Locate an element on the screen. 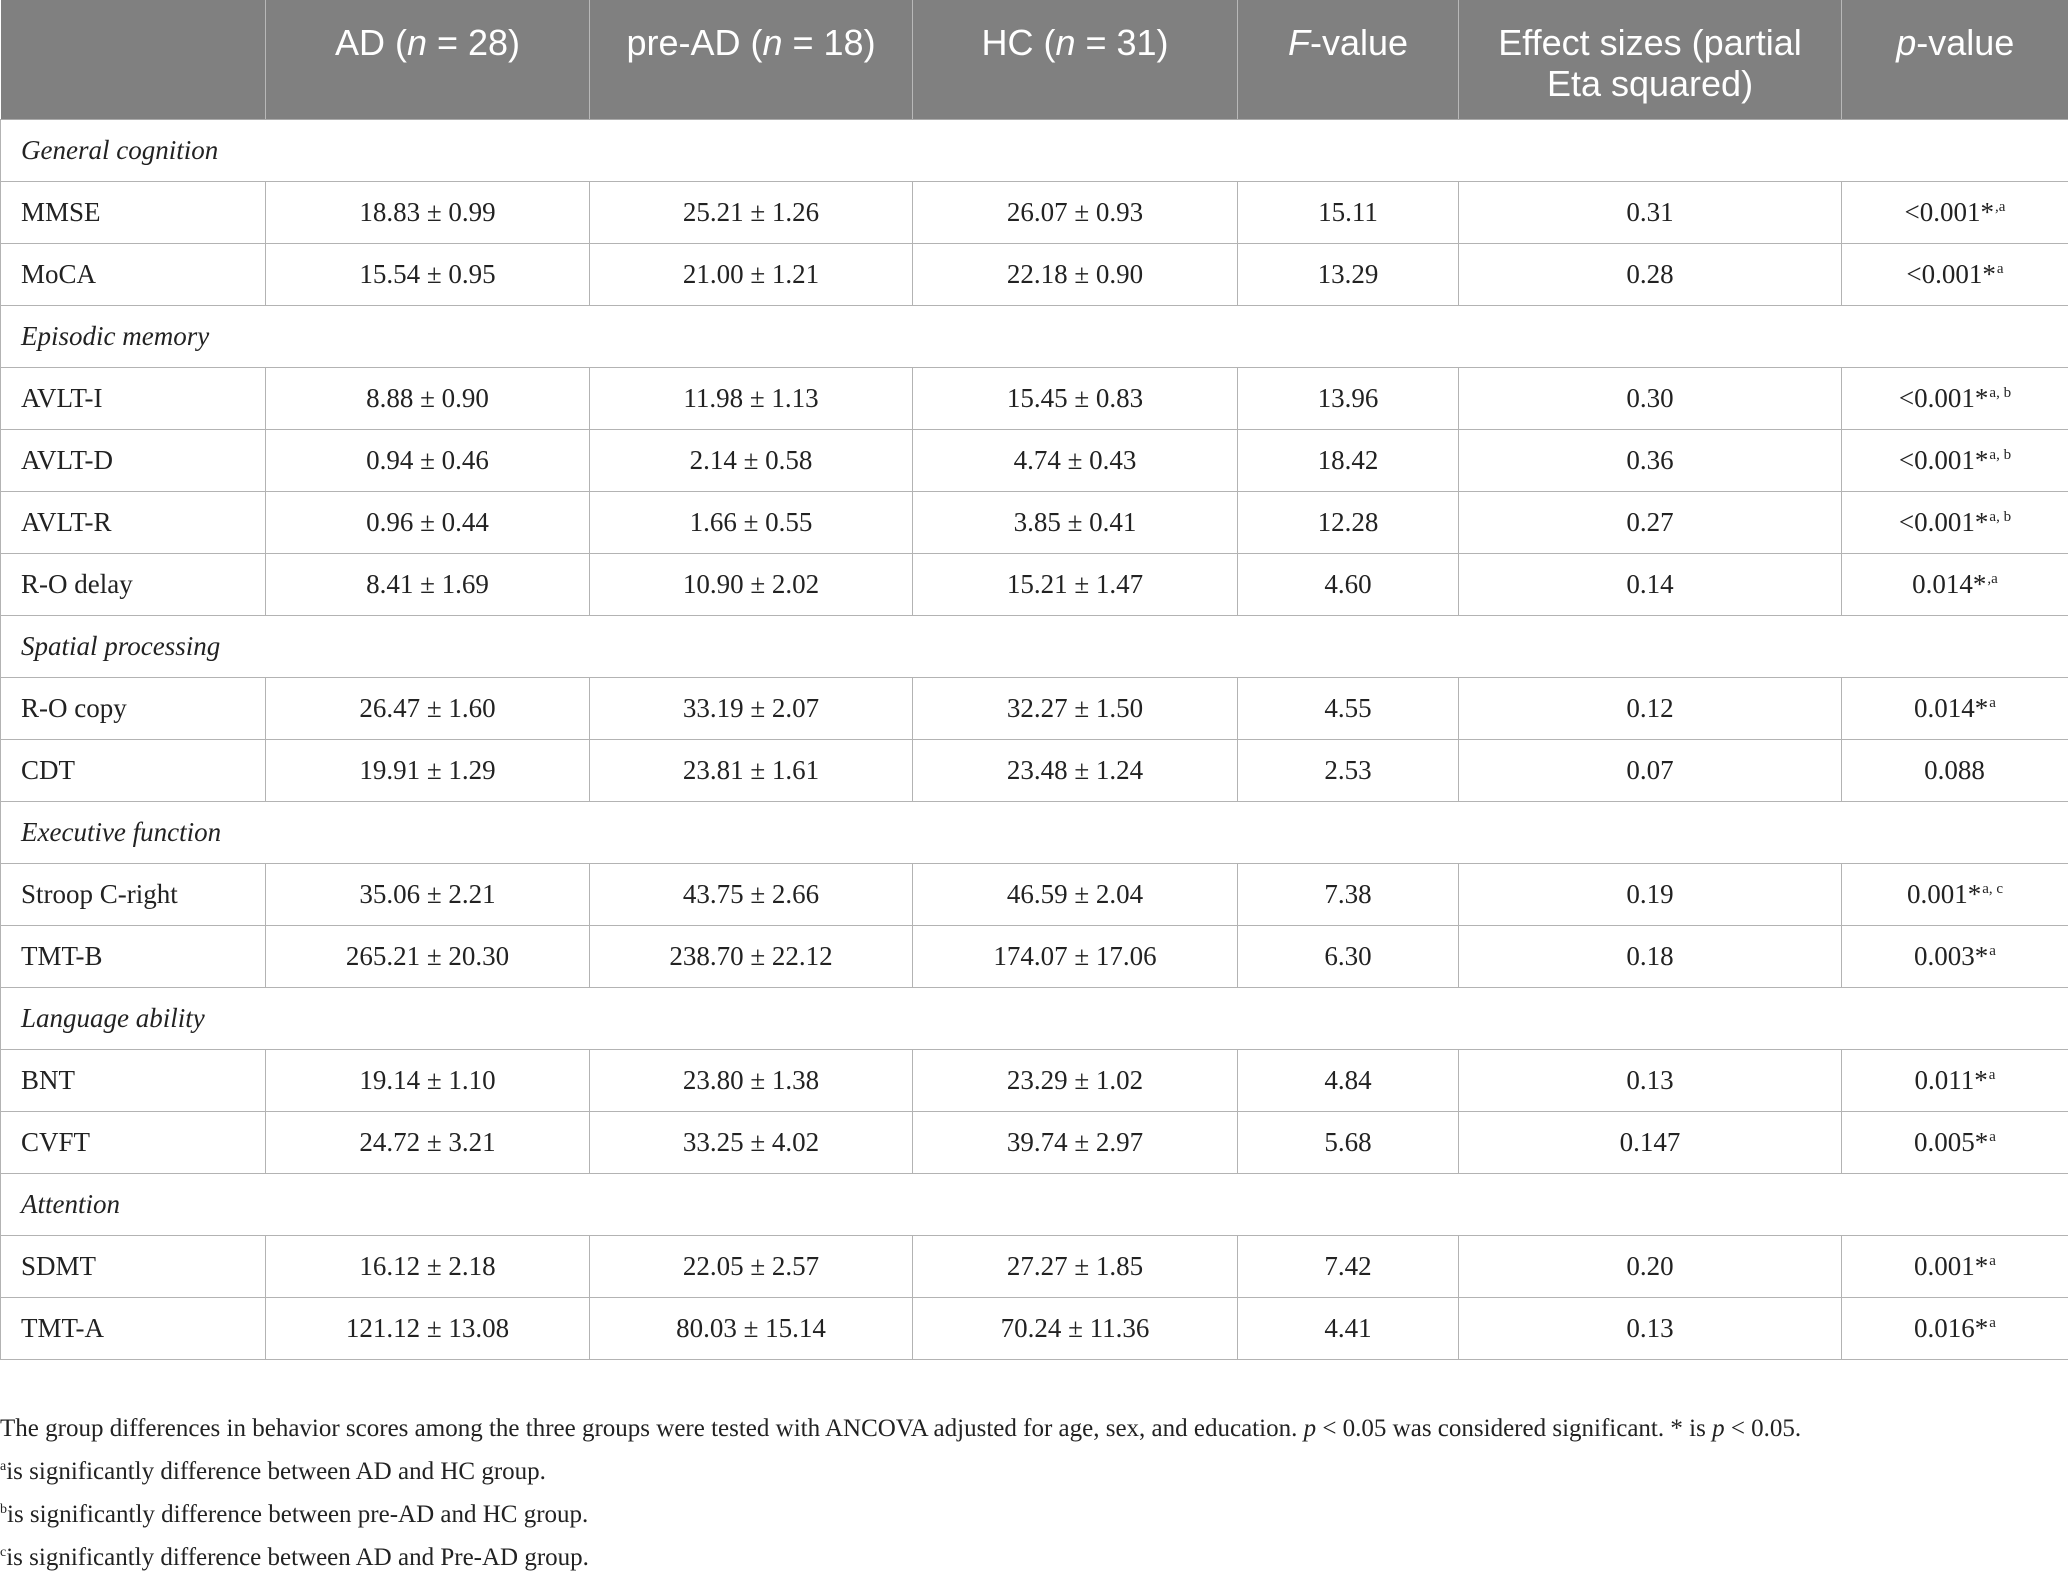 This screenshot has height=1577, width=2068. header-f-text: -value is located at coordinates (1359, 42).